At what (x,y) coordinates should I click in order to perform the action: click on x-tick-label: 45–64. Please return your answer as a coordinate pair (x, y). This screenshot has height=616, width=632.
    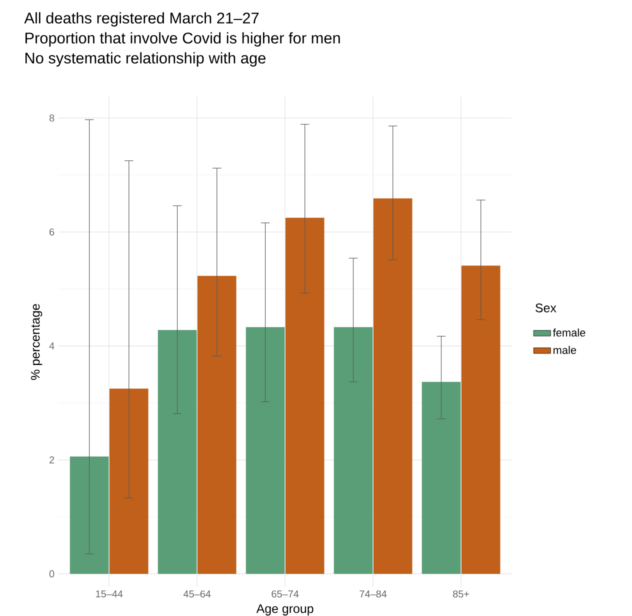
    Looking at the image, I should click on (197, 594).